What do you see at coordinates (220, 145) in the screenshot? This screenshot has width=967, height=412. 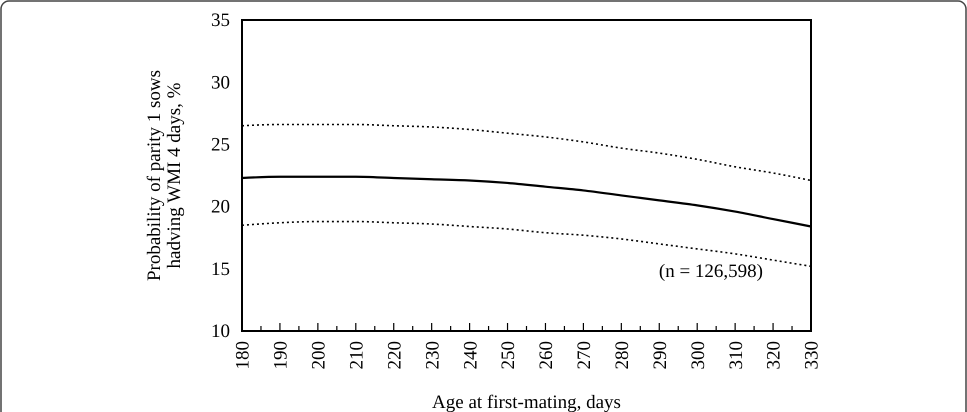 I see `y-tick-label: 25` at bounding box center [220, 145].